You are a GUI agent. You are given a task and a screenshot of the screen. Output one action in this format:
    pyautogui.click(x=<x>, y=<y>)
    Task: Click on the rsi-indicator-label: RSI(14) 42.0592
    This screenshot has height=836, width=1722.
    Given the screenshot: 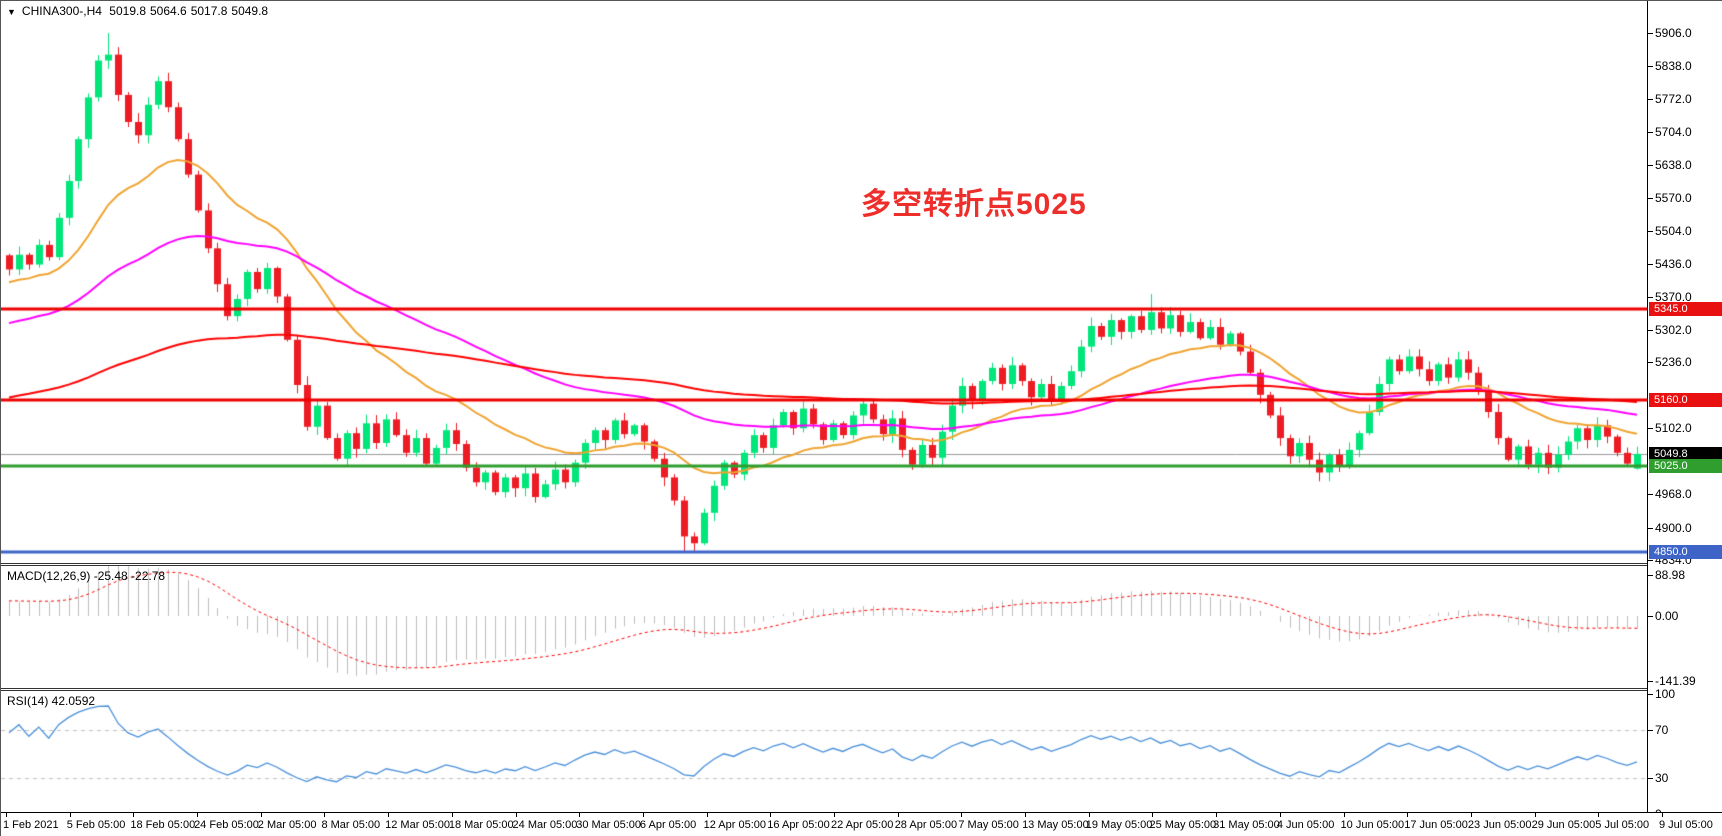 What is the action you would take?
    pyautogui.click(x=51, y=701)
    